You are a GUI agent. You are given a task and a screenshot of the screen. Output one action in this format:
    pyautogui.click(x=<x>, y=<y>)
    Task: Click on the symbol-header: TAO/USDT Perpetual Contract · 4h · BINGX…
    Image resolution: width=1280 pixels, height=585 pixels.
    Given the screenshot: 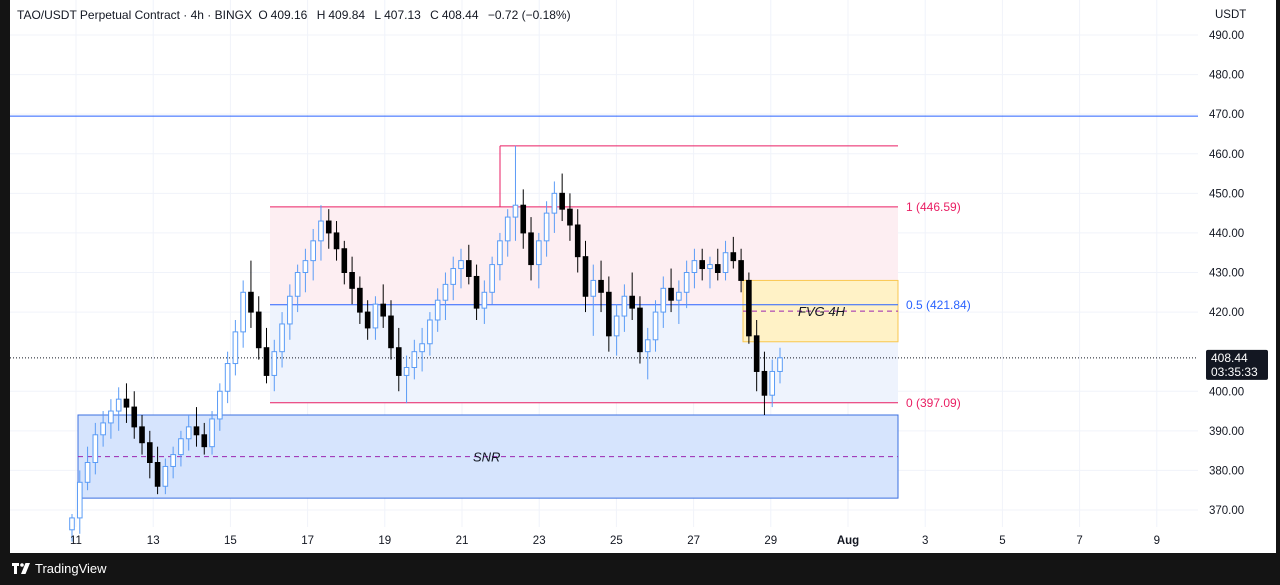 What is the action you would take?
    pyautogui.click(x=295, y=15)
    